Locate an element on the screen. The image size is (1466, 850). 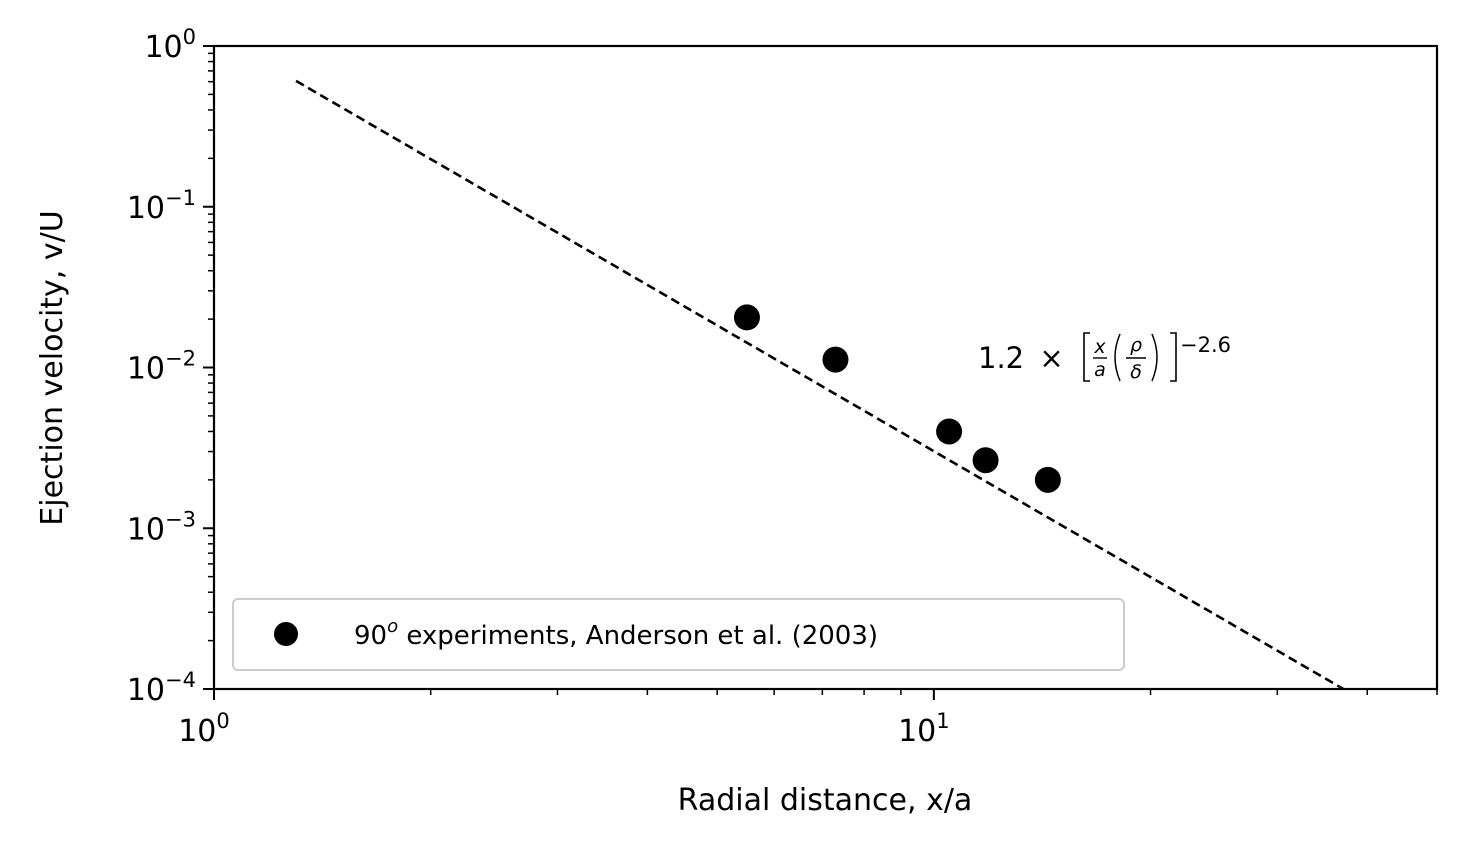
legend-box is located at coordinates (678, 634).